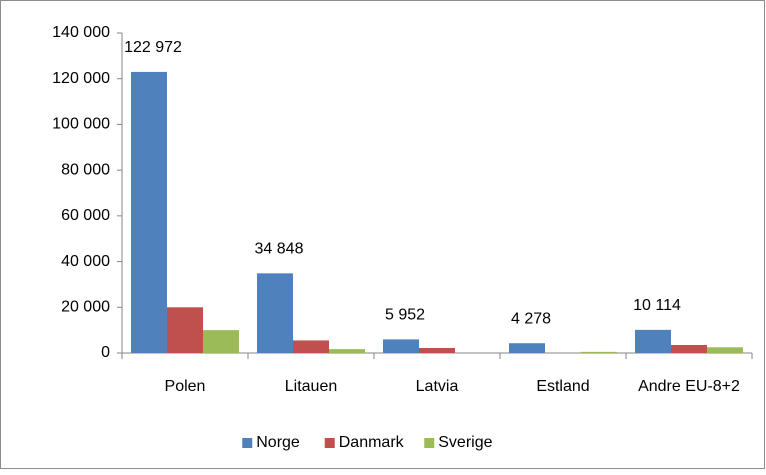 The height and width of the screenshot is (475, 766). Describe the element at coordinates (85, 169) in the screenshot. I see `y-tick-label: 80 000` at that location.